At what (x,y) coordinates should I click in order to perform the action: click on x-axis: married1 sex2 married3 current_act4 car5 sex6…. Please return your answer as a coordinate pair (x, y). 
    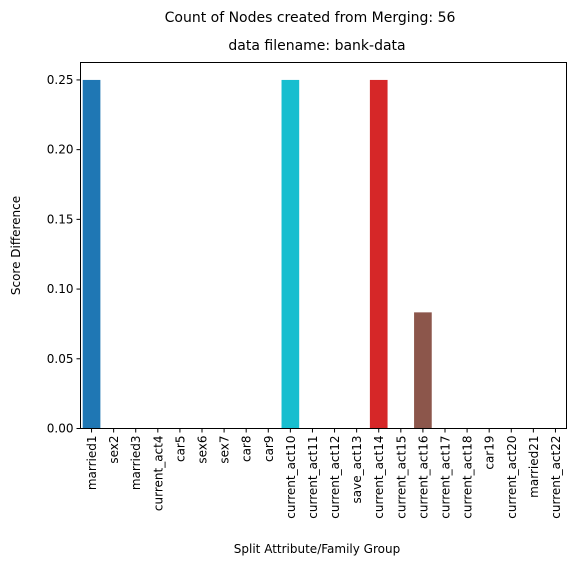
    Looking at the image, I should click on (324, 474).